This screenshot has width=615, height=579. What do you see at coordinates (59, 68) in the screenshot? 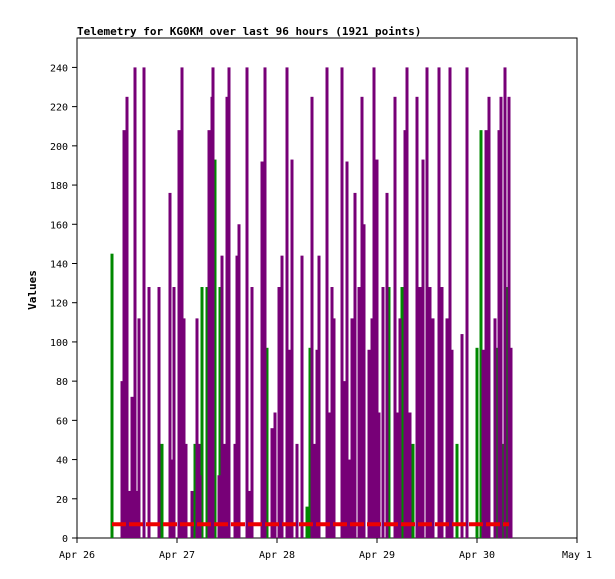
I see `y-tick-label: 240` at bounding box center [59, 68].